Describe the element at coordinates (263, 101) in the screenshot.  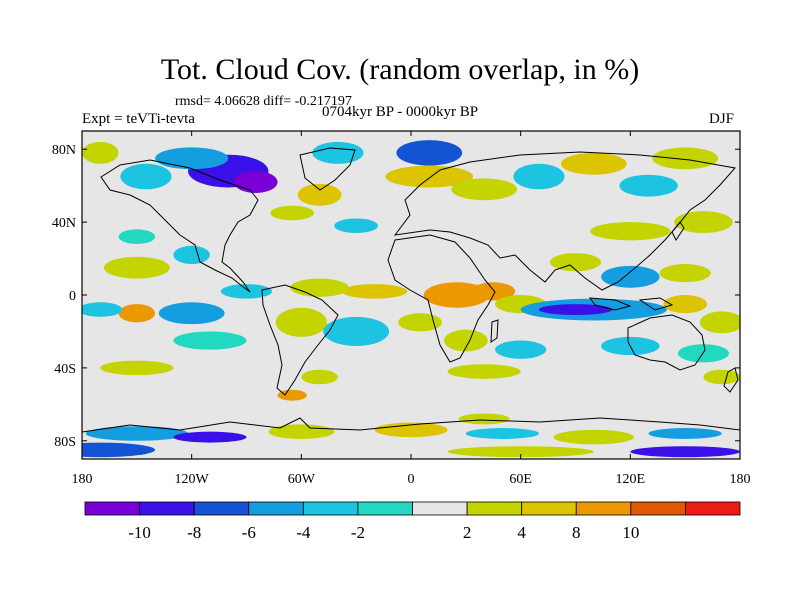
I see `stats-text: rmsd= 4.06628 diff= -0.217197` at that location.